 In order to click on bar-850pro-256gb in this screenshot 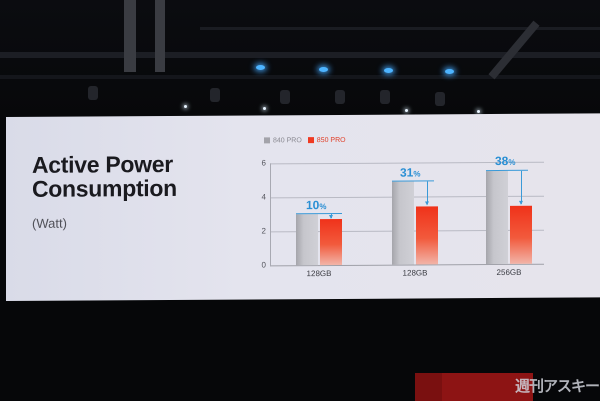, I will do `click(521, 234)`.